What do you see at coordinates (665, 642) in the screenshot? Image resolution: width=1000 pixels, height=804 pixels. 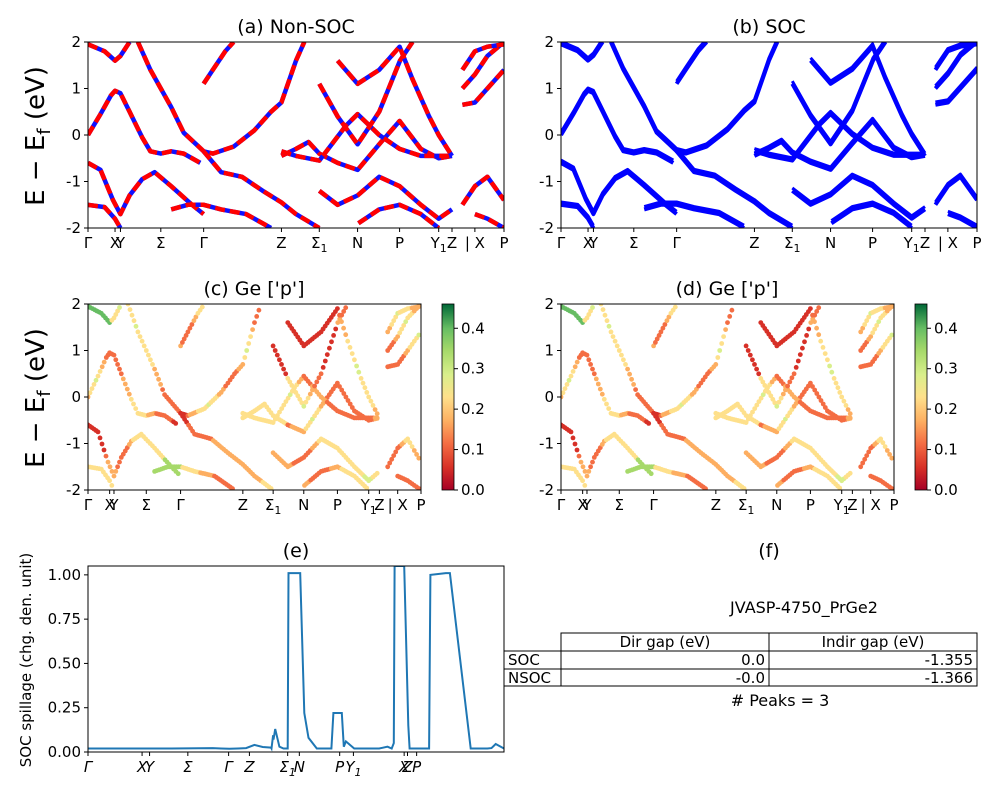 I see `table-header: Dir gap (eV)` at bounding box center [665, 642].